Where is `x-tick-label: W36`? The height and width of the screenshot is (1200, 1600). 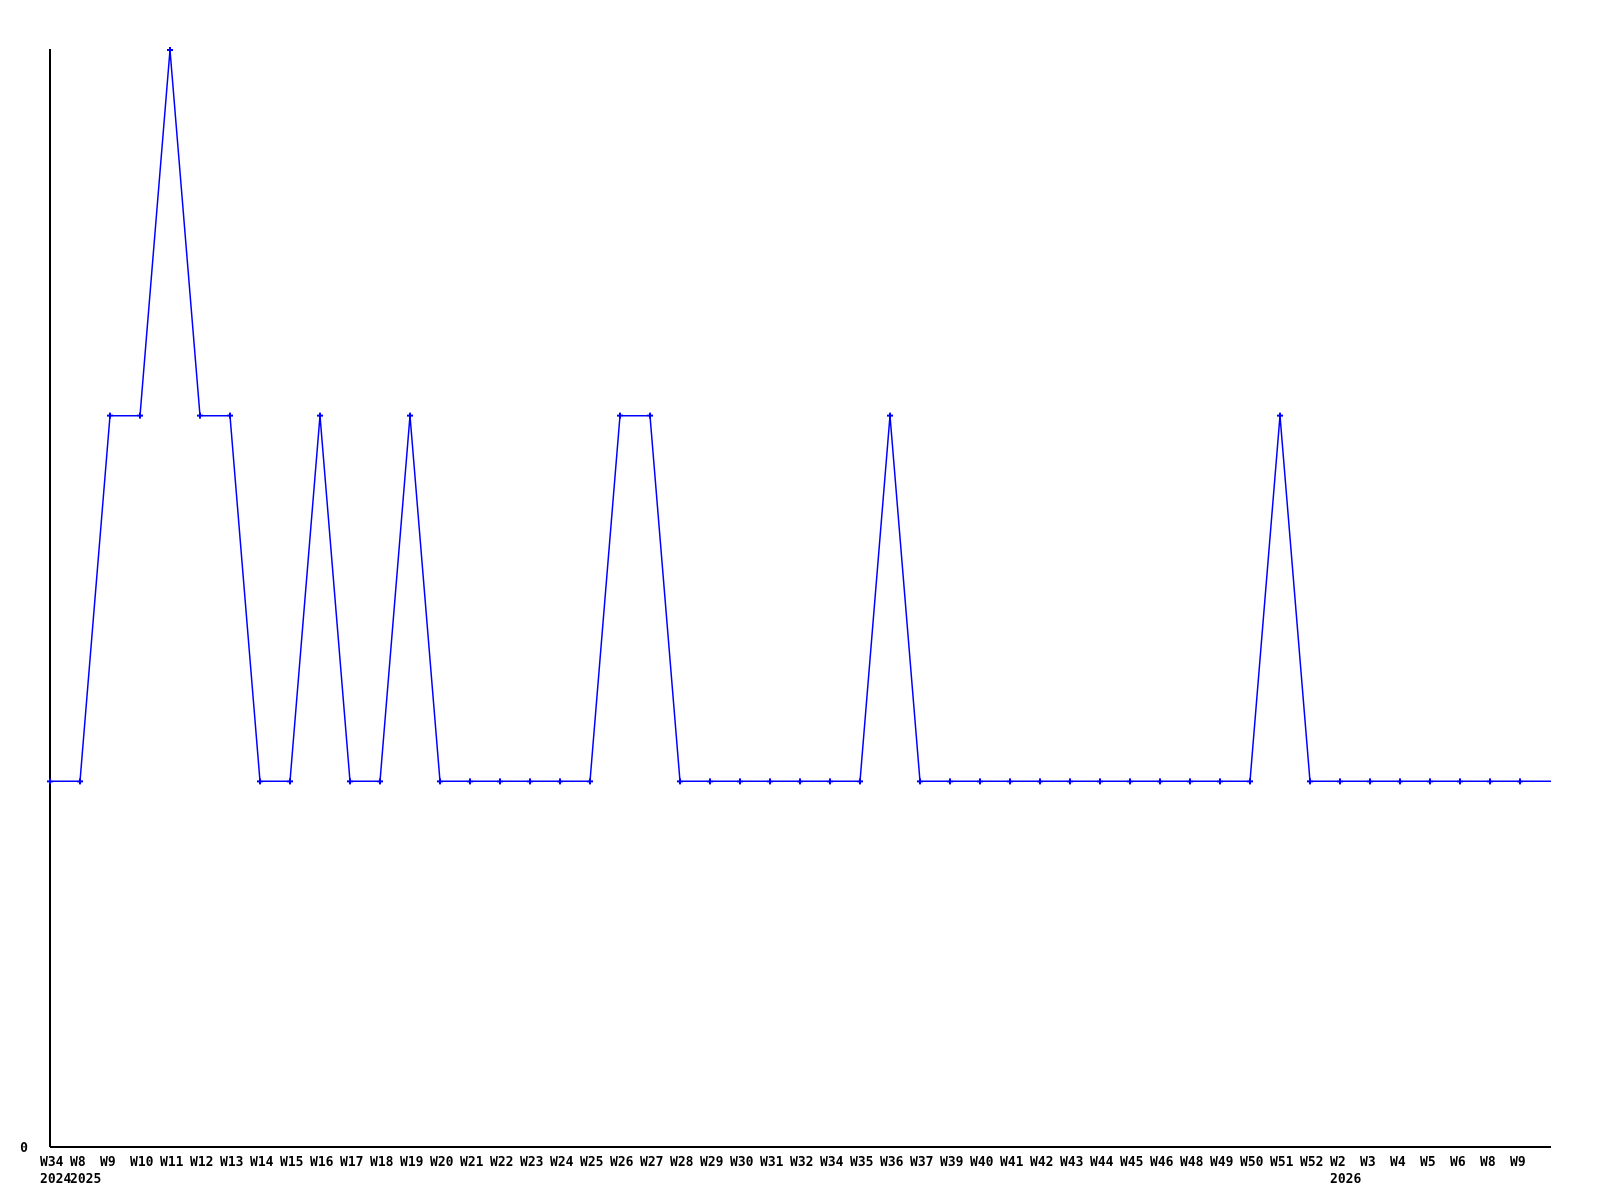
x-tick-label: W36 is located at coordinates (892, 1162).